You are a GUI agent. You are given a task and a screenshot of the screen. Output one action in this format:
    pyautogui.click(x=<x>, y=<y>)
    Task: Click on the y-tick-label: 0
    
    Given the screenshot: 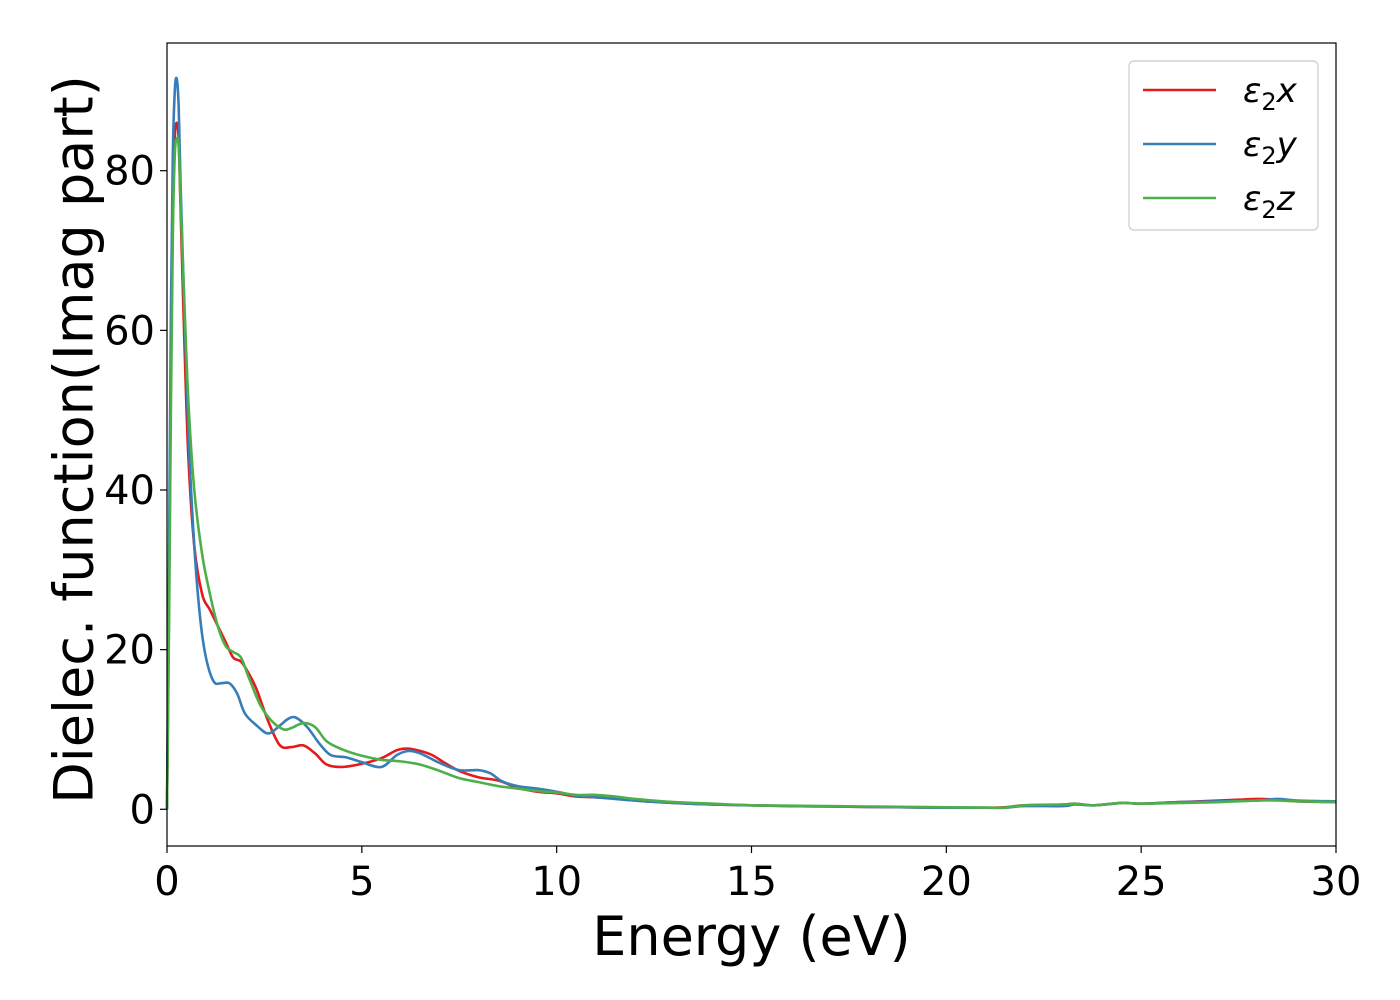 What is the action you would take?
    pyautogui.click(x=142, y=810)
    